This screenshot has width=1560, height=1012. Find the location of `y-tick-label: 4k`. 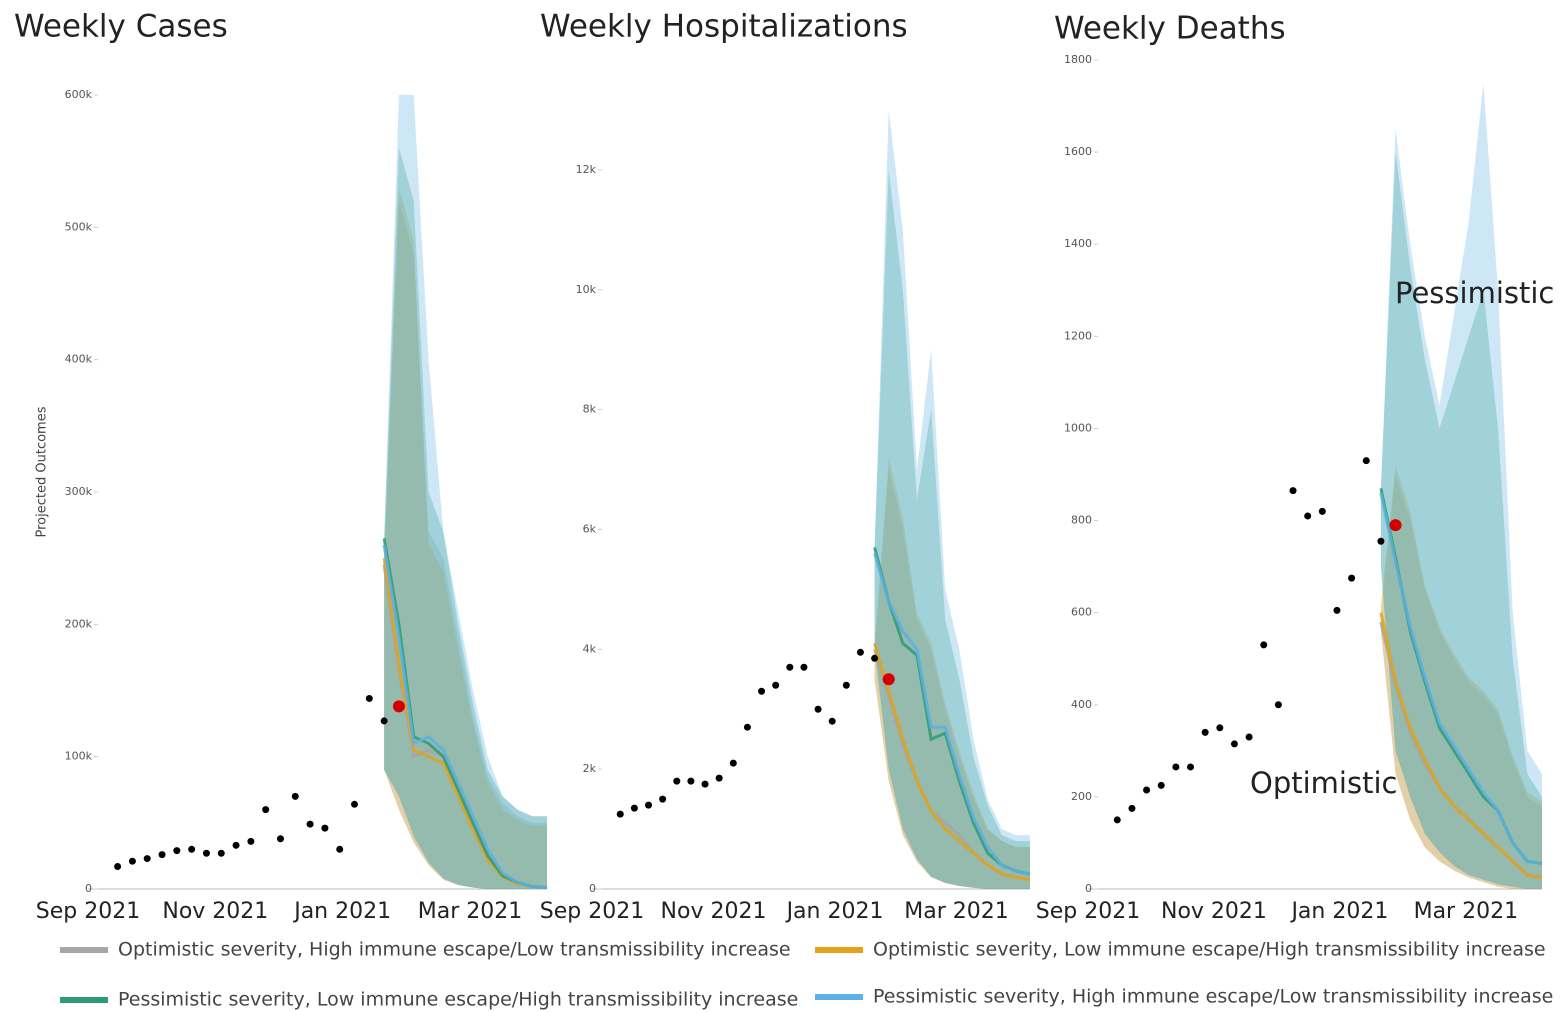

y-tick-label: 4k is located at coordinates (590, 648).